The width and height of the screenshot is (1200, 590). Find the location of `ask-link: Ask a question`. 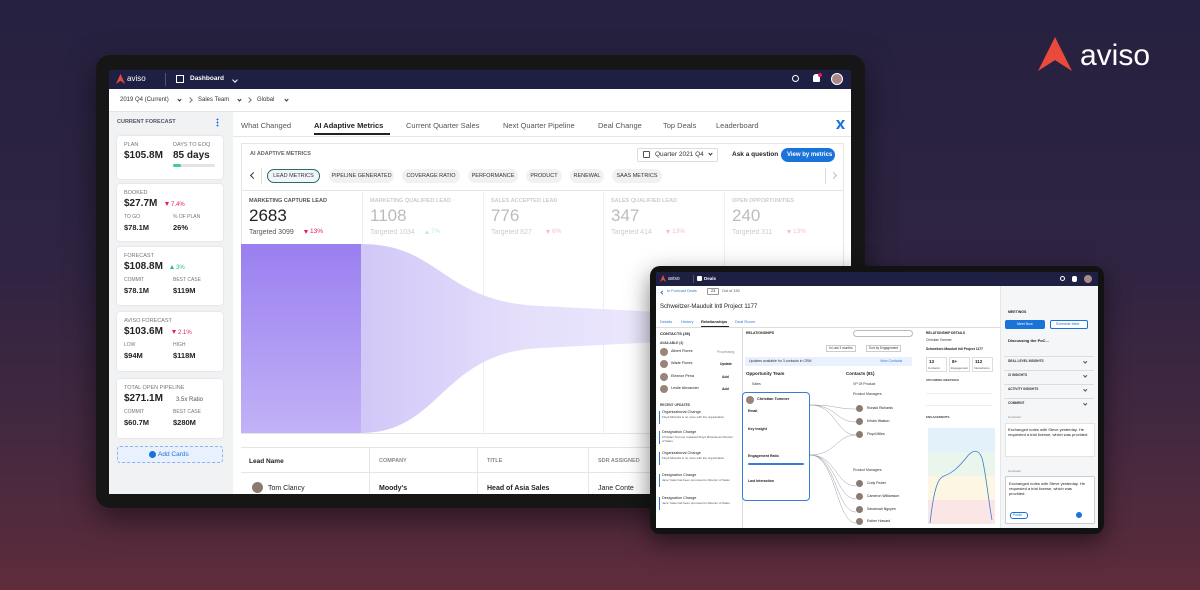

ask-link: Ask a question is located at coordinates (755, 154).